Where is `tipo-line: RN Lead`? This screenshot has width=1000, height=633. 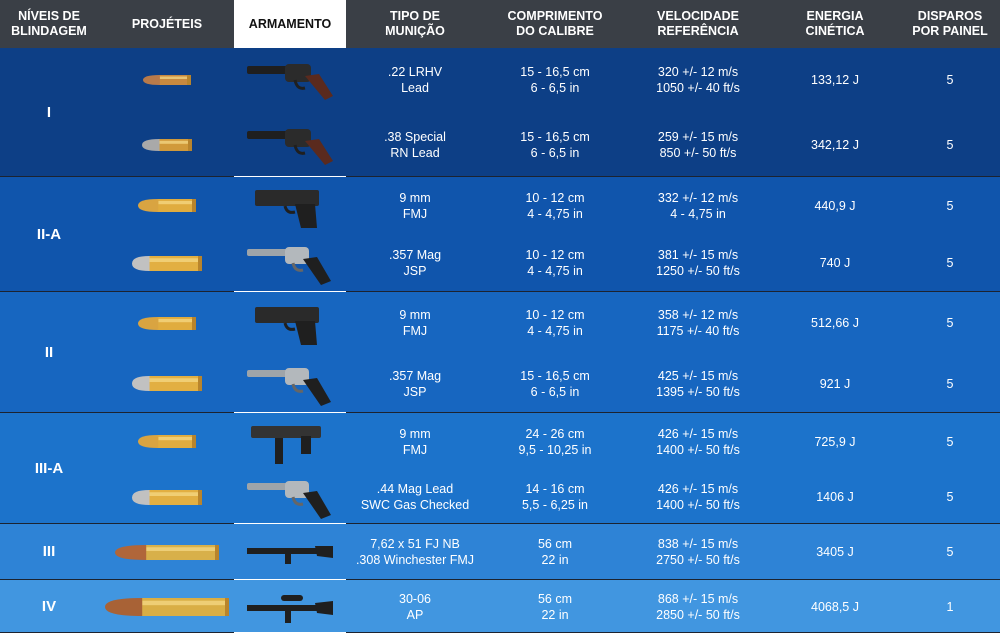
tipo-line: RN Lead is located at coordinates (415, 152).